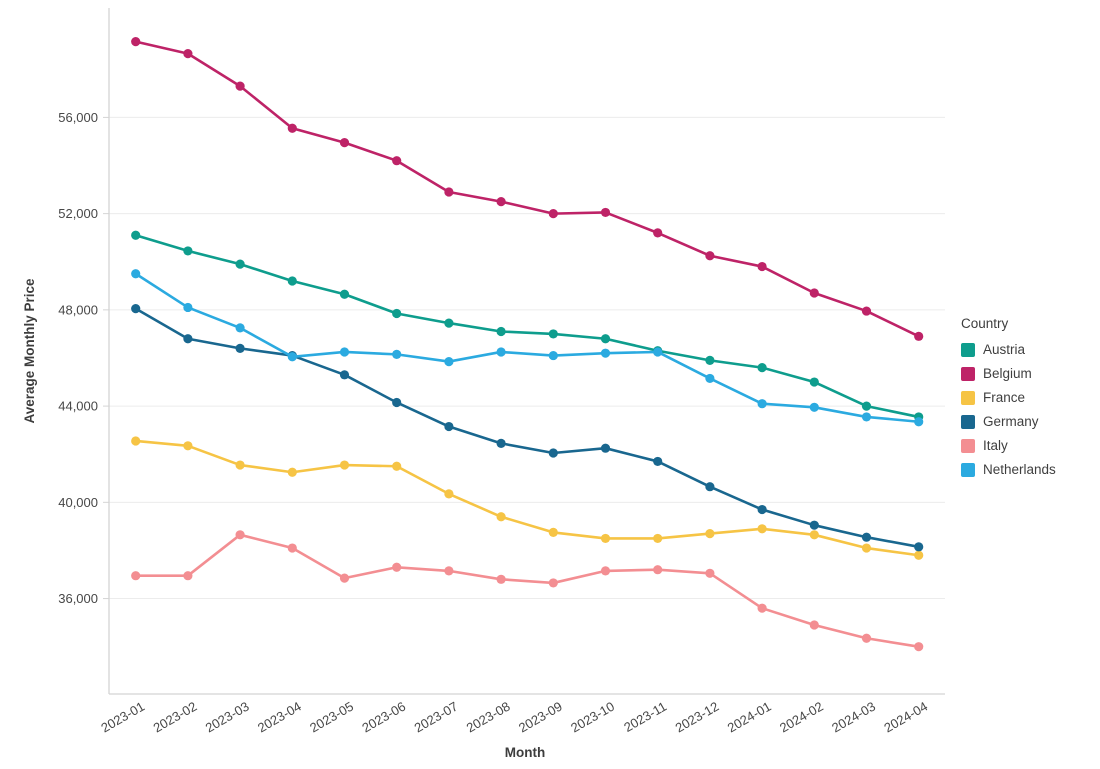  Describe the element at coordinates (122, 717) in the screenshot. I see `x-tick-label: 2023-01` at that location.